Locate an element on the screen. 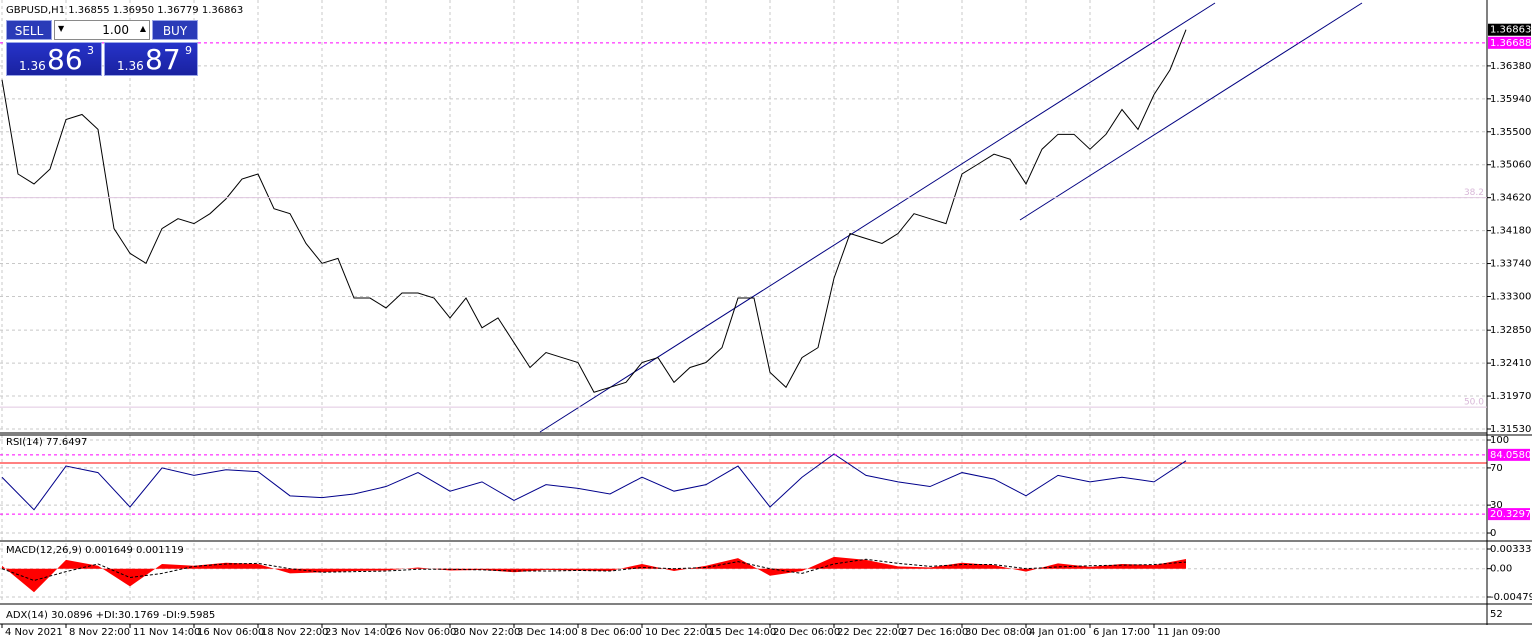 The width and height of the screenshot is (1532, 643). sell-button: SELL is located at coordinates (29, 30).